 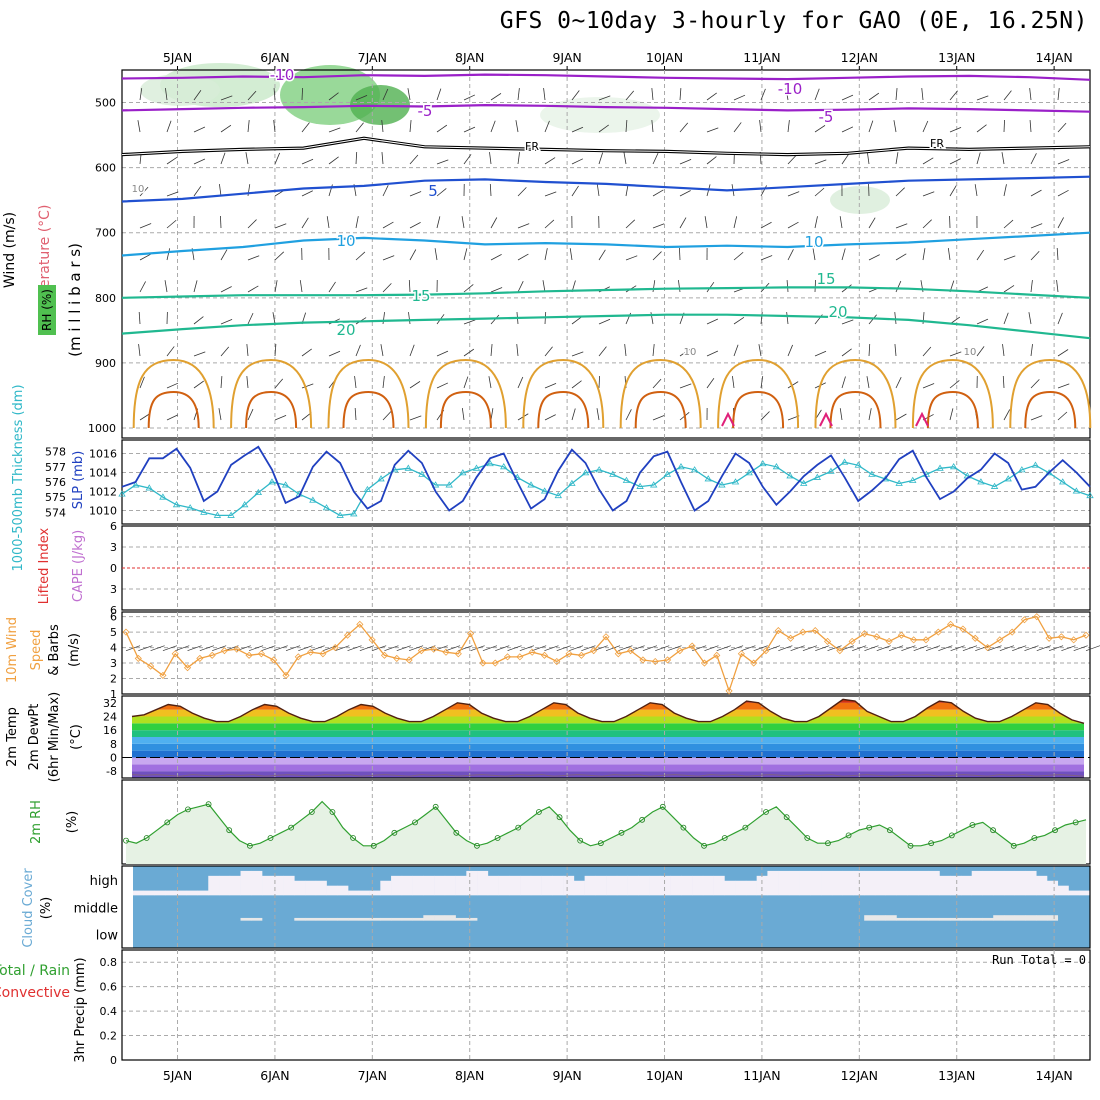 What do you see at coordinates (566, 57) in the screenshot?
I see `top-date-label: 9JAN` at bounding box center [566, 57].